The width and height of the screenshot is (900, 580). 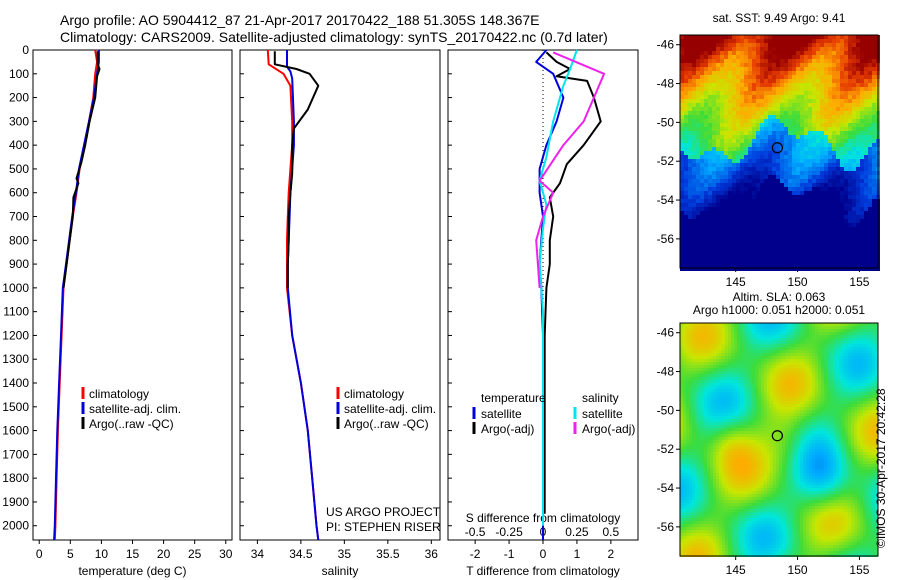 What do you see at coordinates (15, 288) in the screenshot?
I see `y-tick-label-10: 1000` at bounding box center [15, 288].